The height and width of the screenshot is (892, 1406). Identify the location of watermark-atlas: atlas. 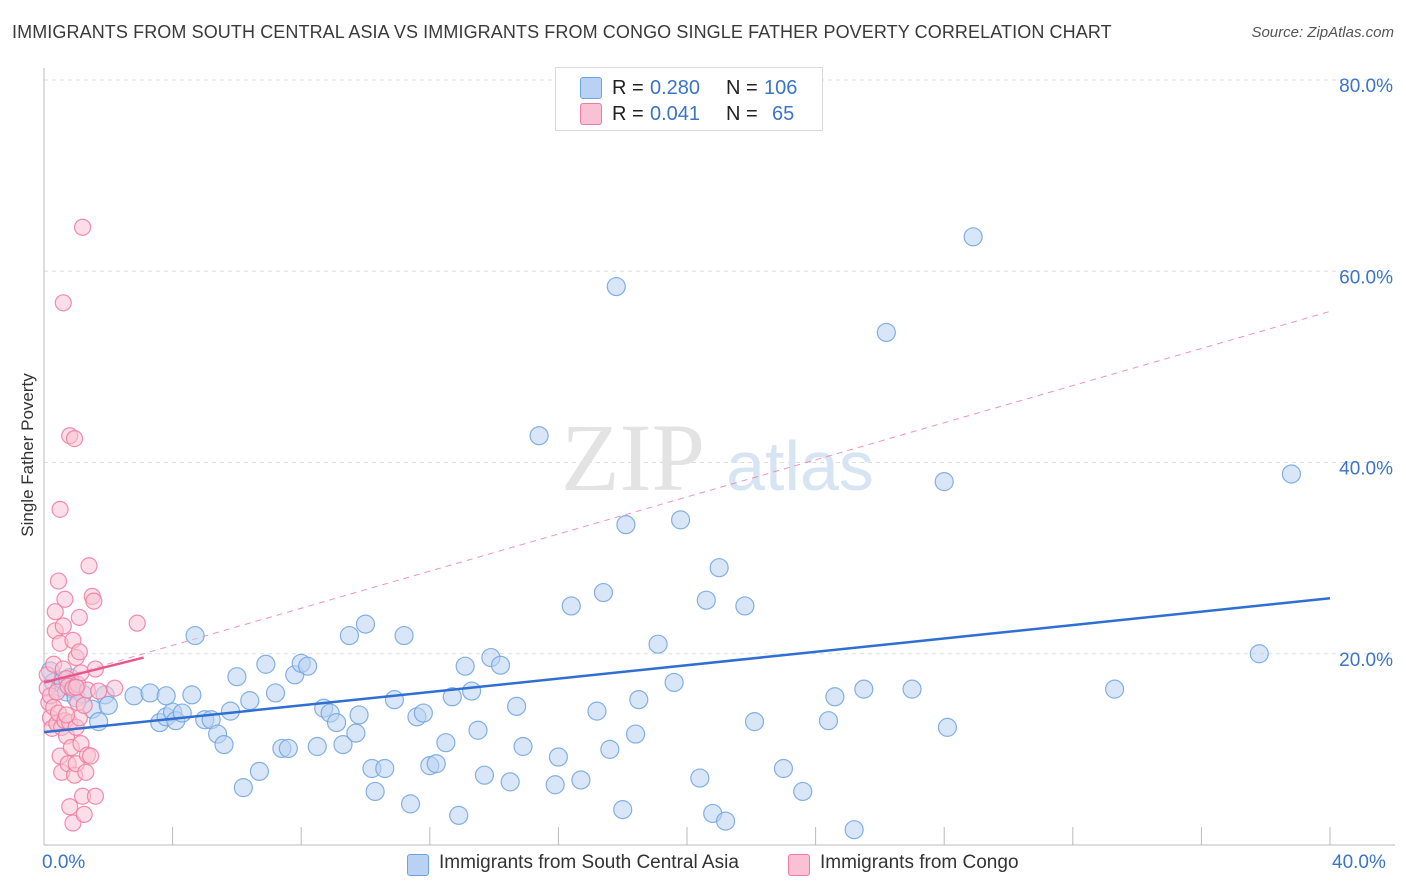
(800, 466).